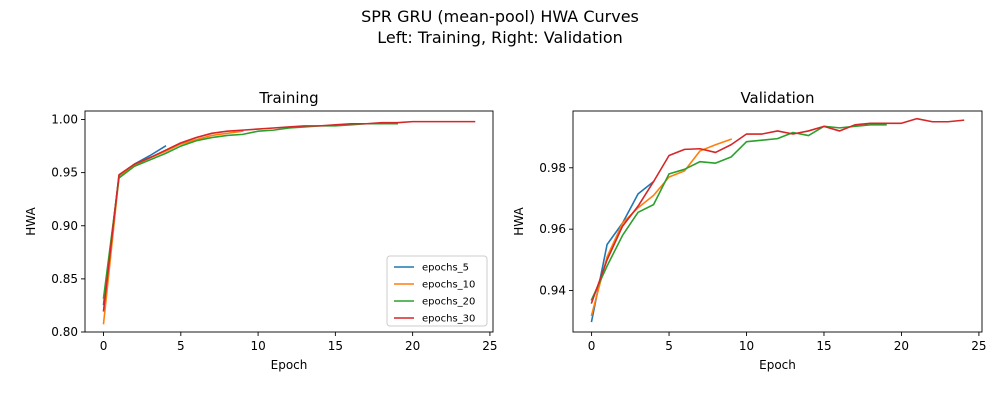 This screenshot has width=1000, height=400. I want to click on legend-frame, so click(437, 291).